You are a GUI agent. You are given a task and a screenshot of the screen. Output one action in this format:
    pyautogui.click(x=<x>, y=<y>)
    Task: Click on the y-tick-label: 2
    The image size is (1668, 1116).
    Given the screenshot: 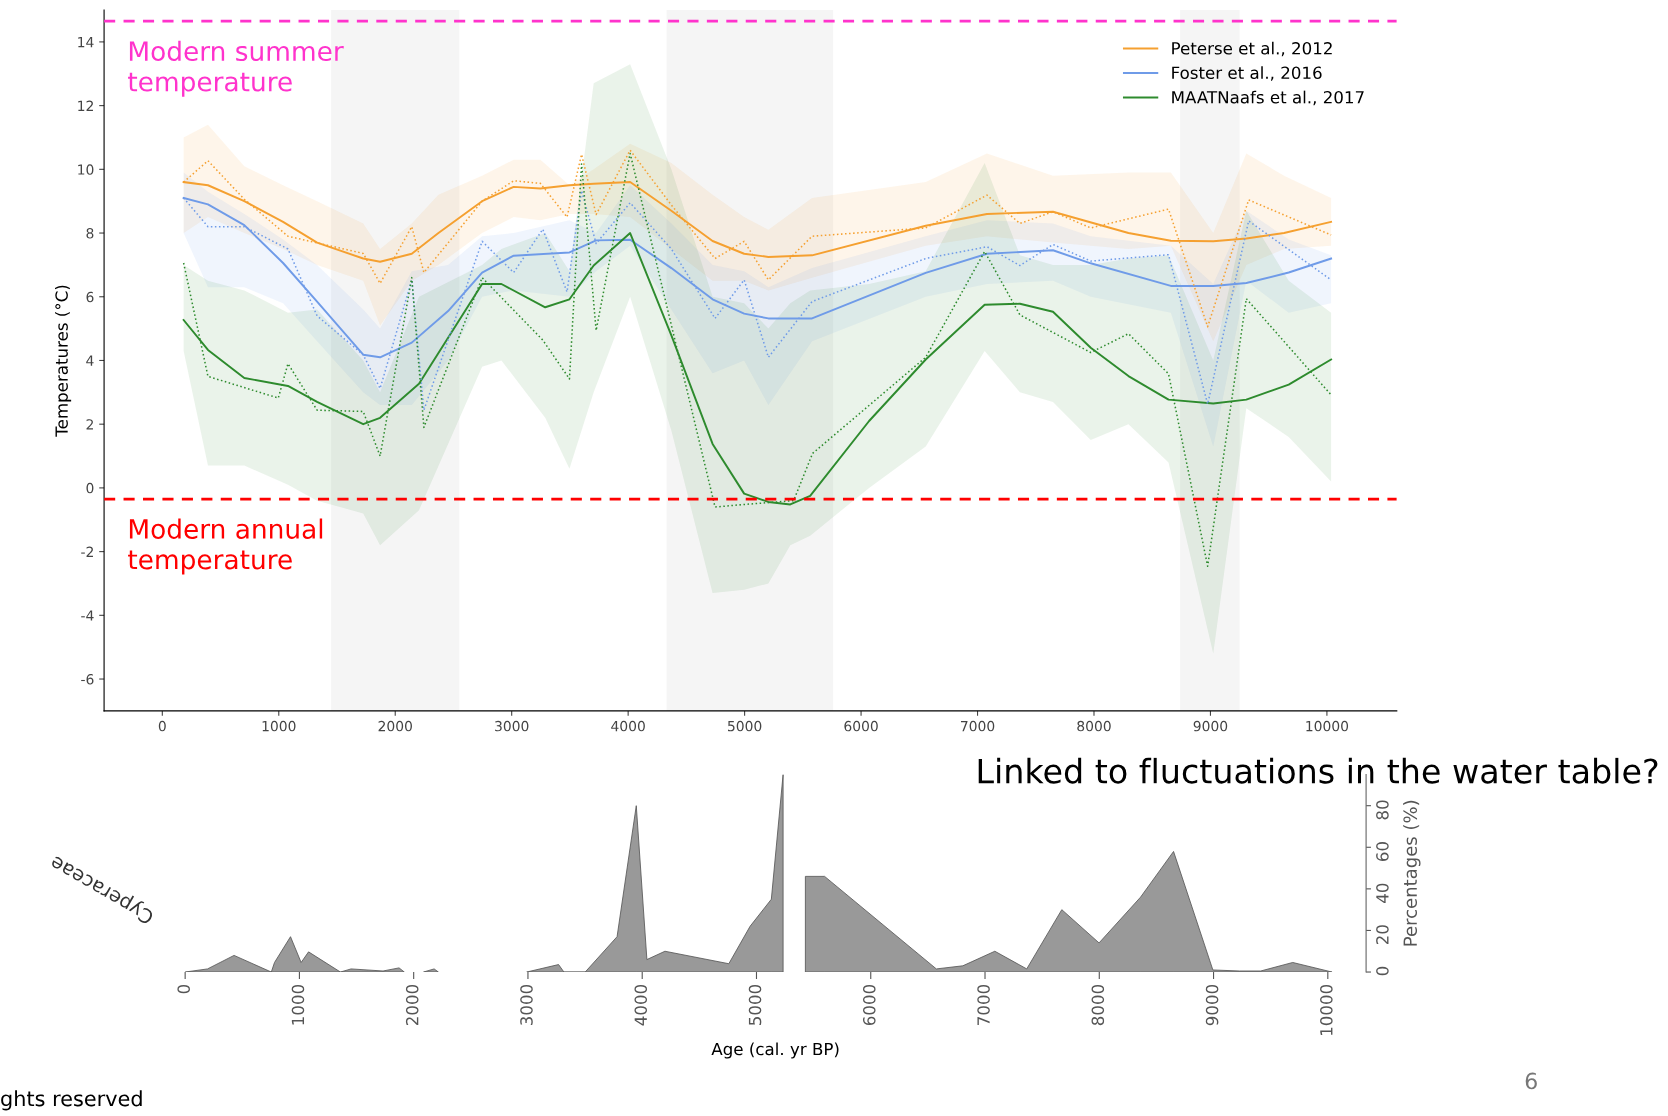 What is the action you would take?
    pyautogui.click(x=89, y=424)
    